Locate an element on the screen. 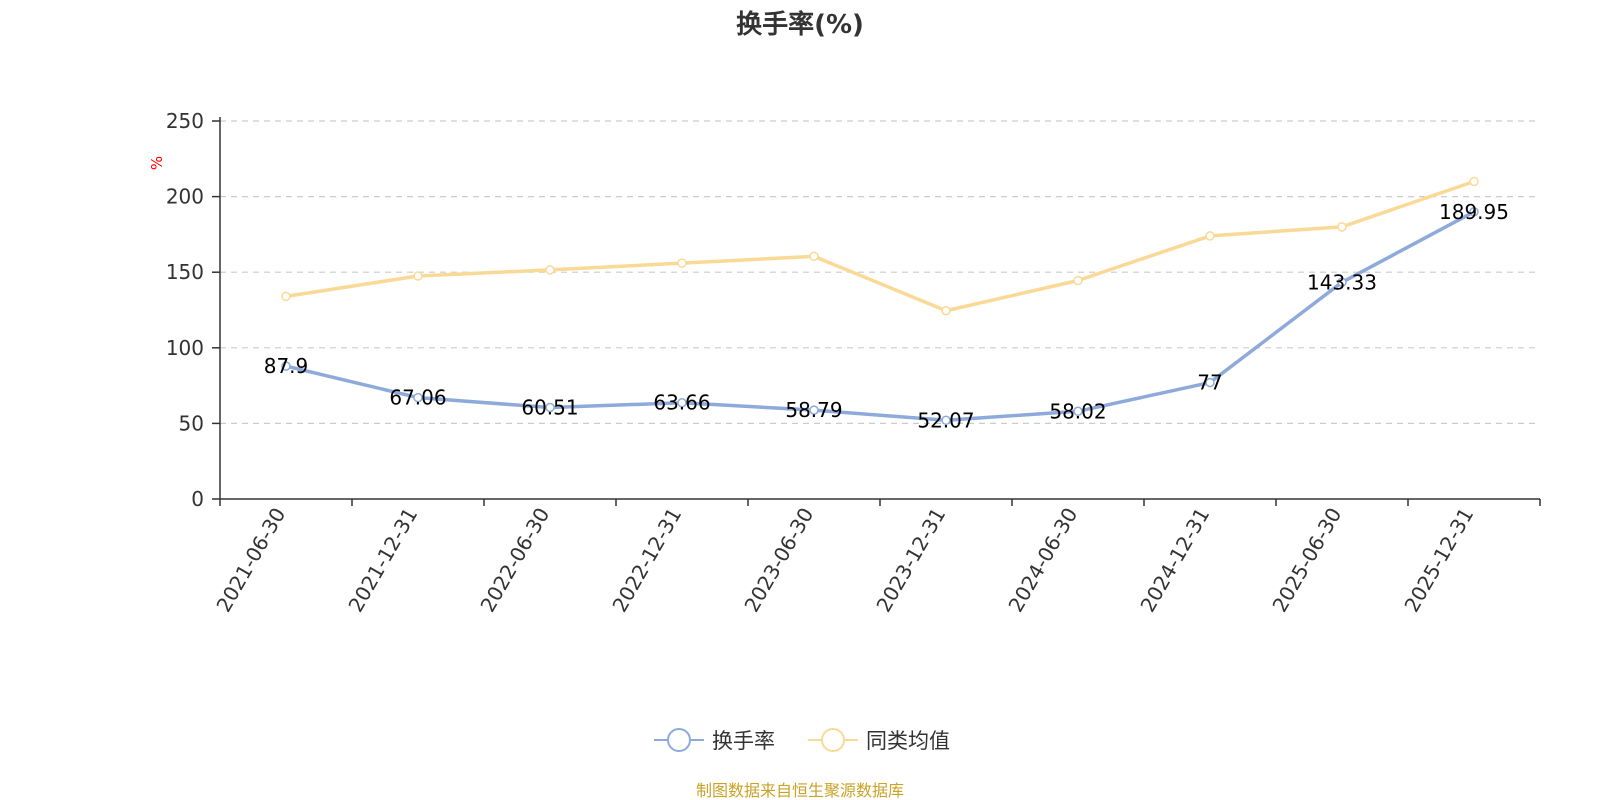 The image size is (1600, 800). data-label: 60.51 is located at coordinates (549, 408).